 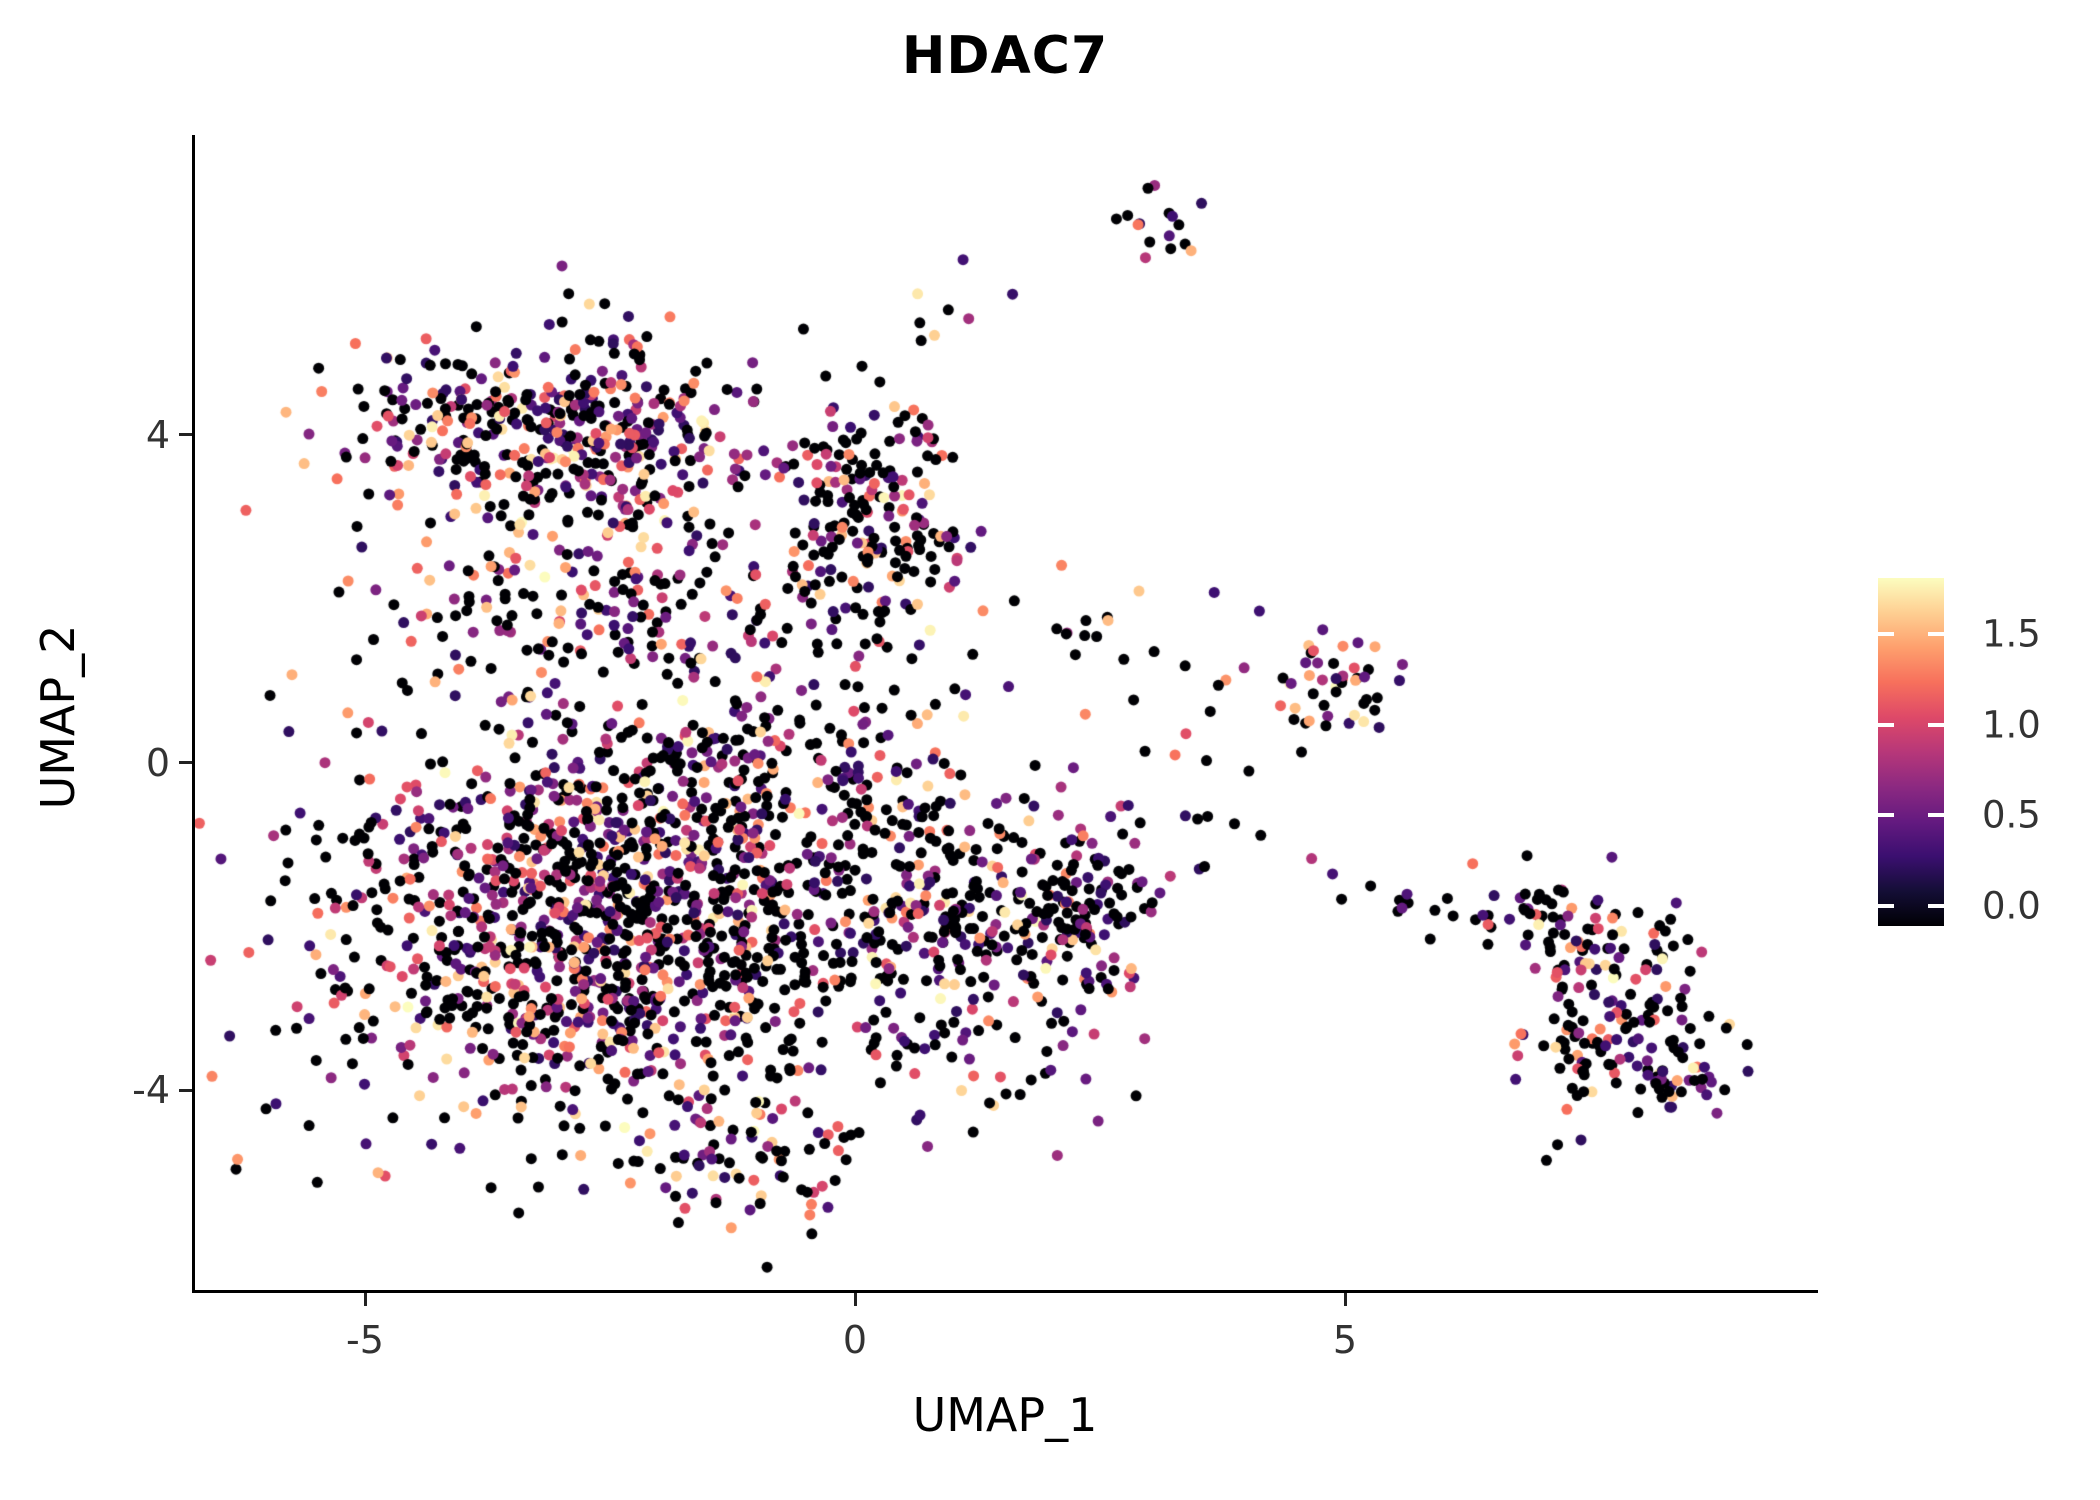 I want to click on colorbar-gradient, so click(x=1911, y=752).